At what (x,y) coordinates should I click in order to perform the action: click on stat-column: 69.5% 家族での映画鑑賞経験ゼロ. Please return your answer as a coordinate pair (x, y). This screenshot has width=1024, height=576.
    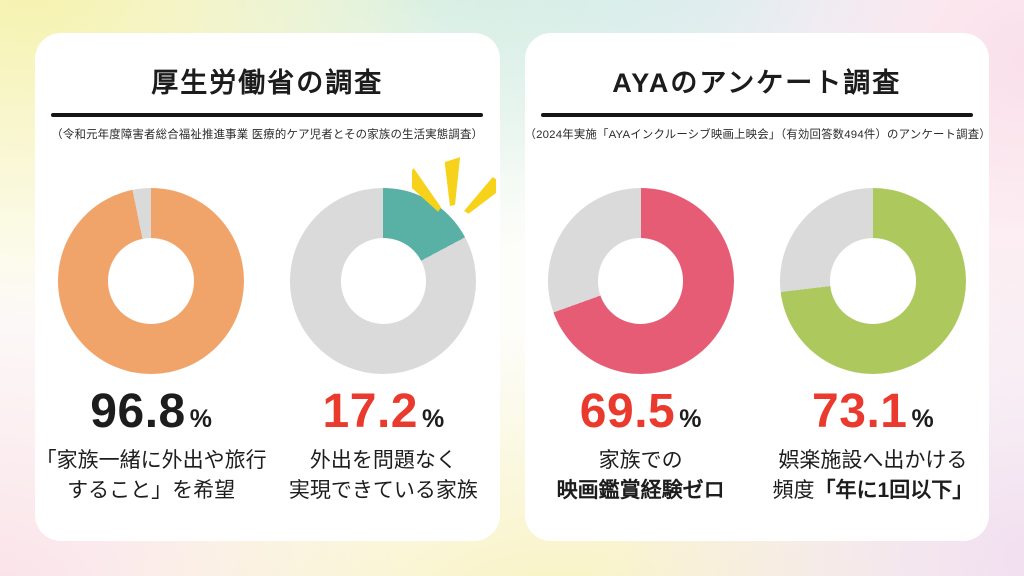
    Looking at the image, I should click on (641, 347).